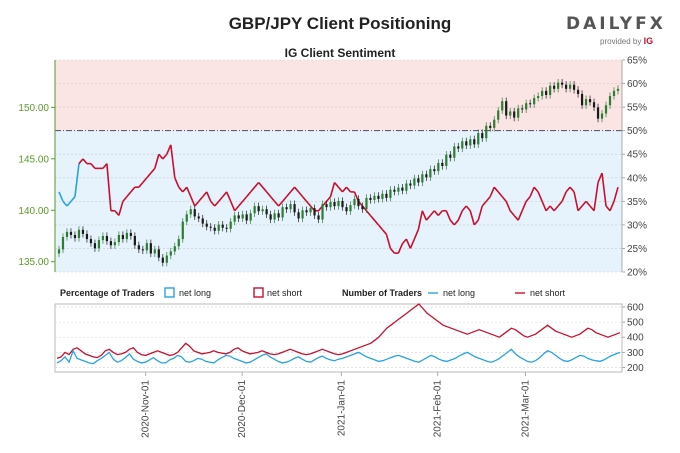  I want to click on chart-title: GBP/JPY Client Positioning, so click(340, 23).